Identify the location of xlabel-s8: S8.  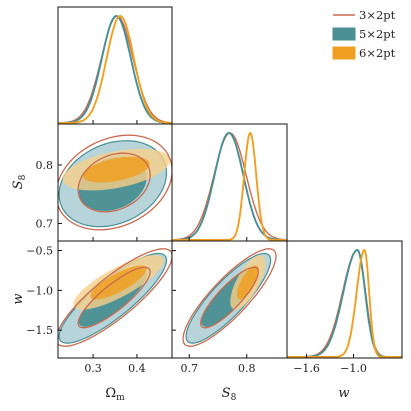
(229, 394).